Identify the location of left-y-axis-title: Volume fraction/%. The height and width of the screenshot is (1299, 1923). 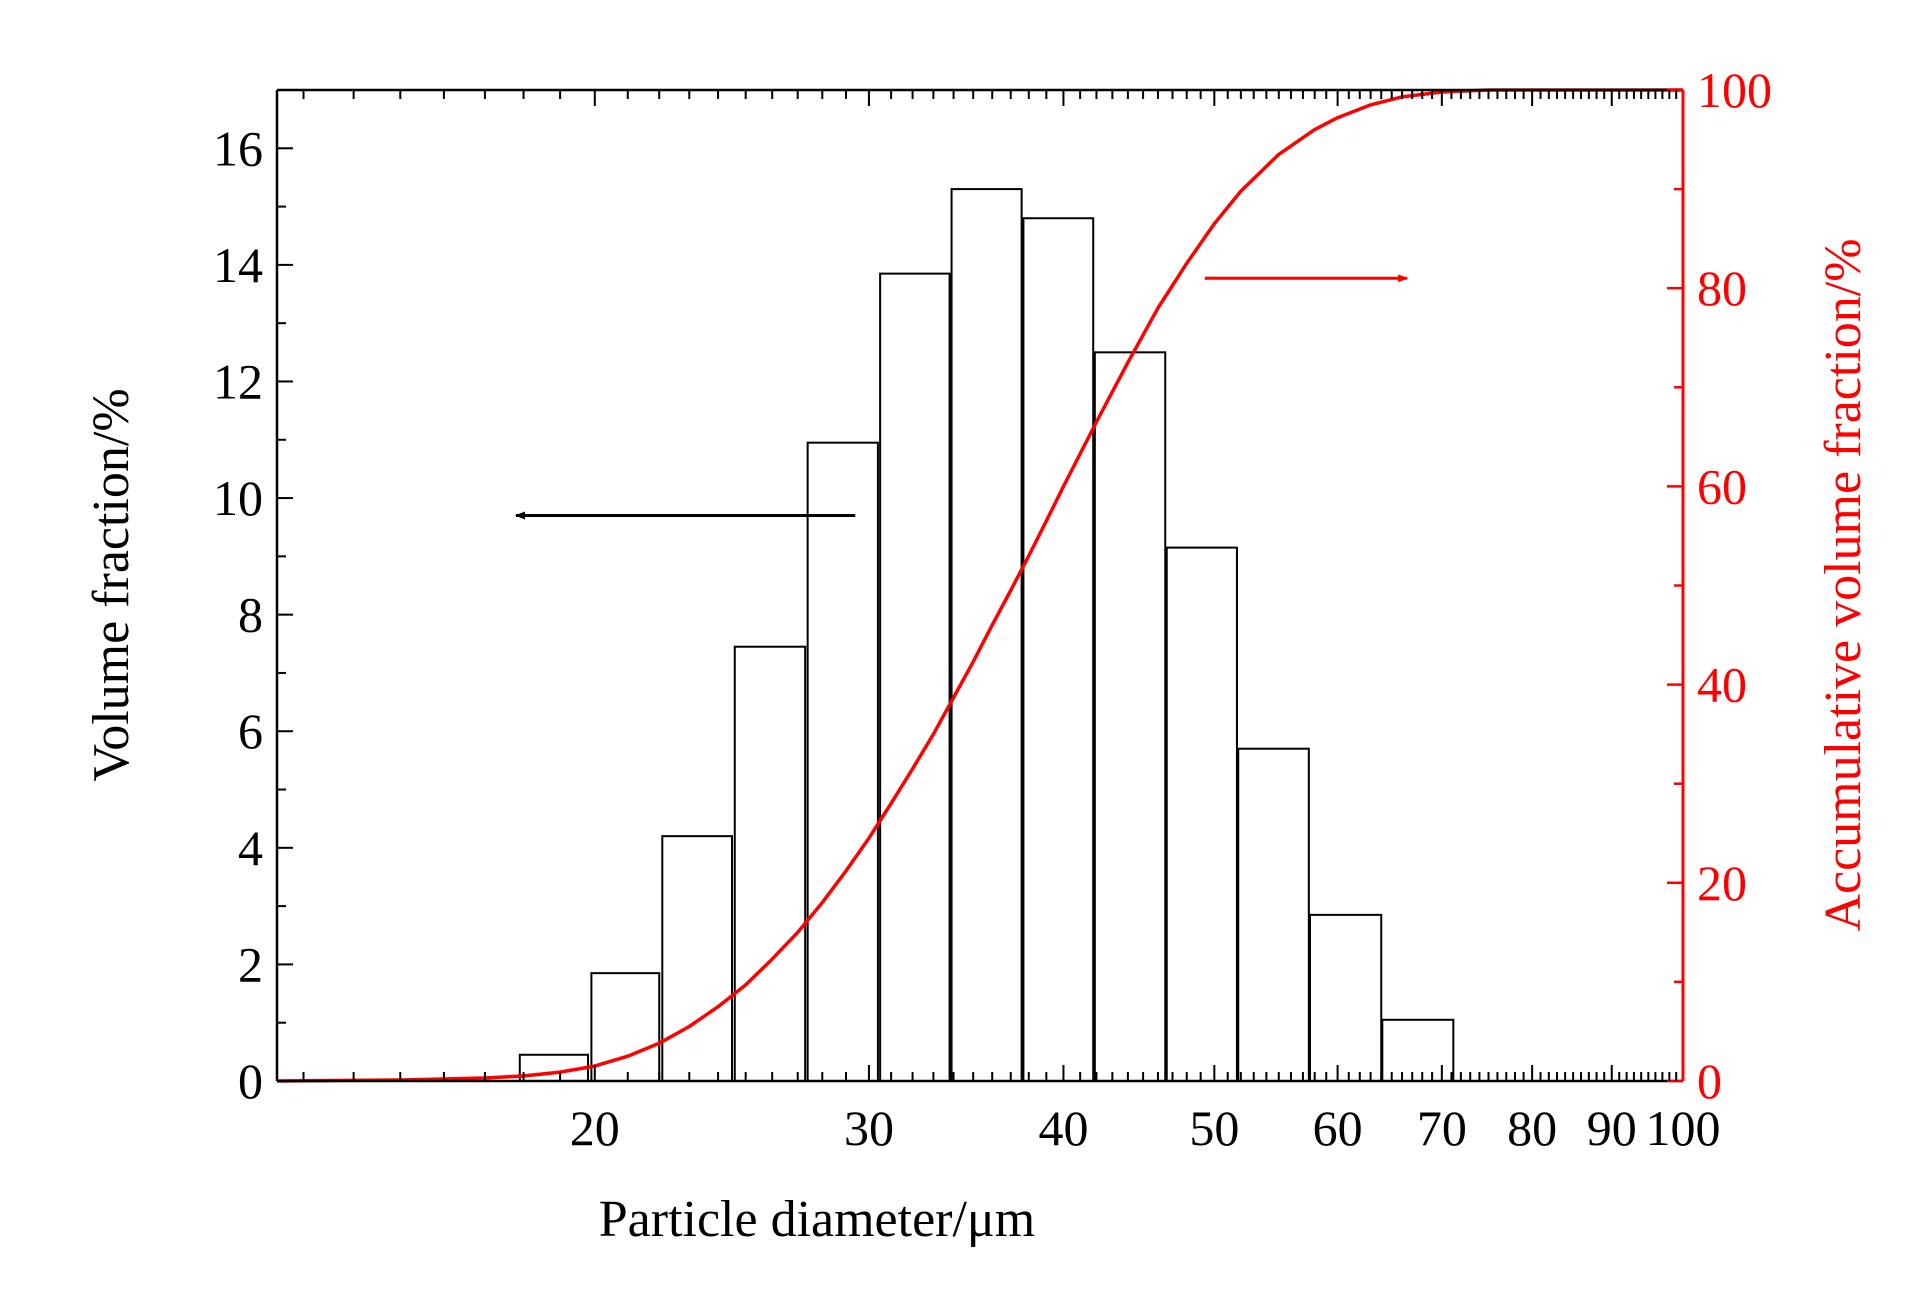
(111, 584).